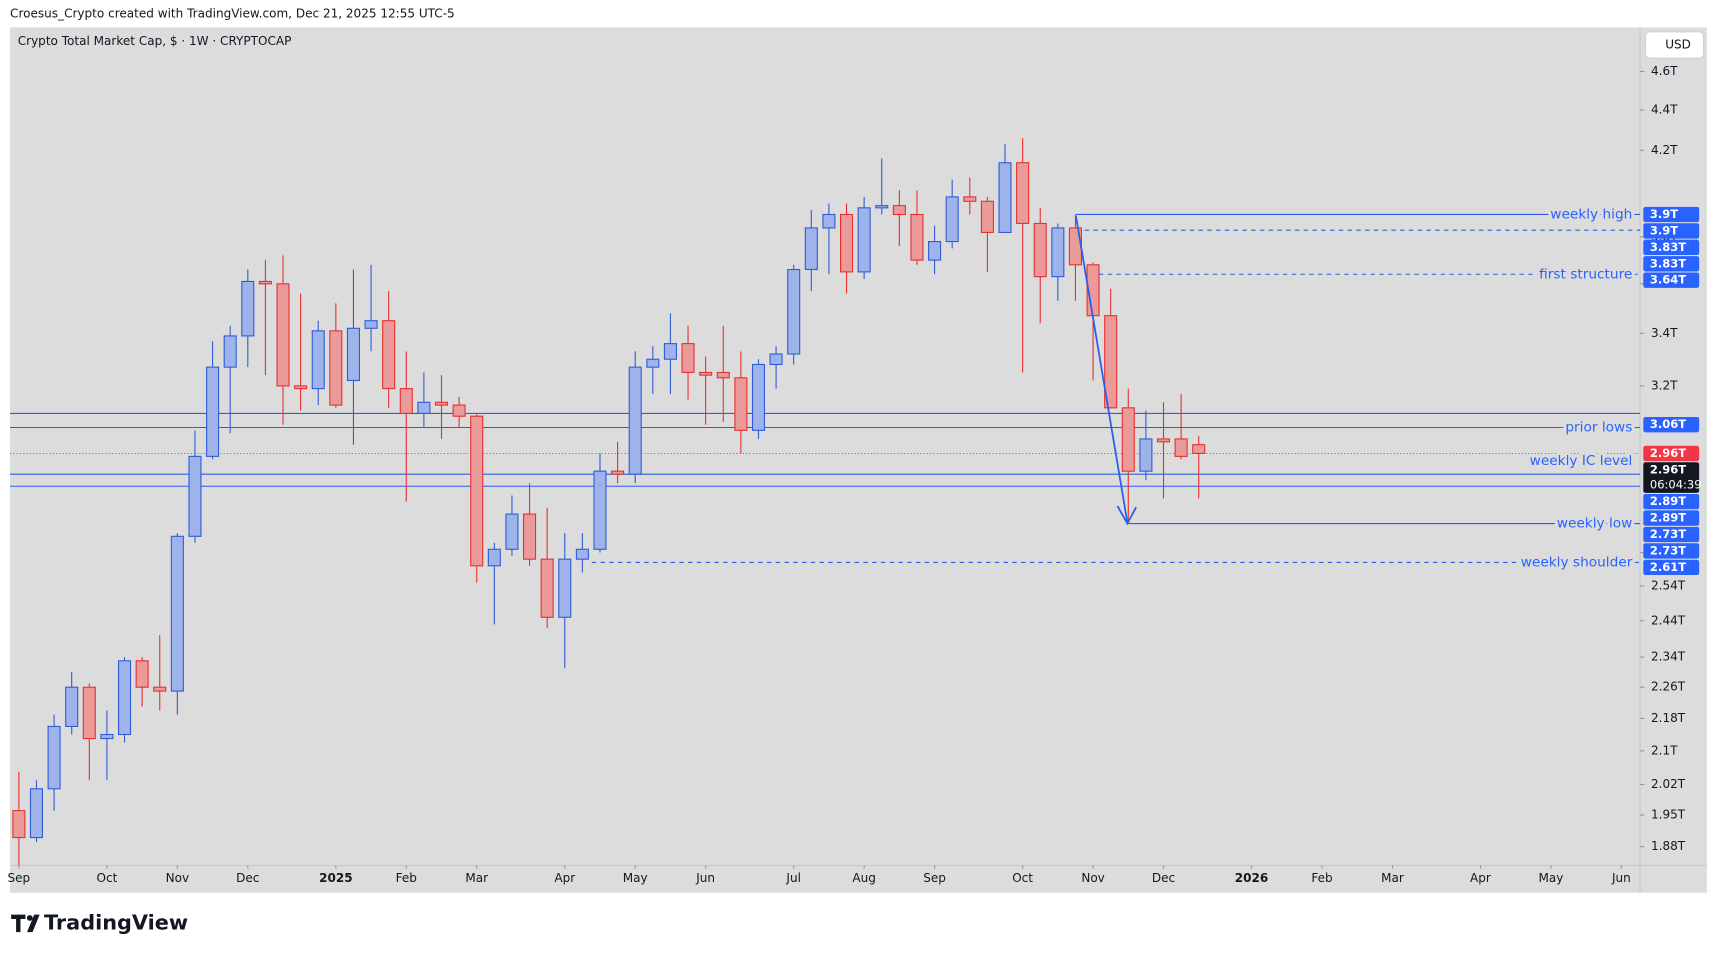 The image size is (1718, 953). I want to click on x-tick-label: Nov, so click(177, 878).